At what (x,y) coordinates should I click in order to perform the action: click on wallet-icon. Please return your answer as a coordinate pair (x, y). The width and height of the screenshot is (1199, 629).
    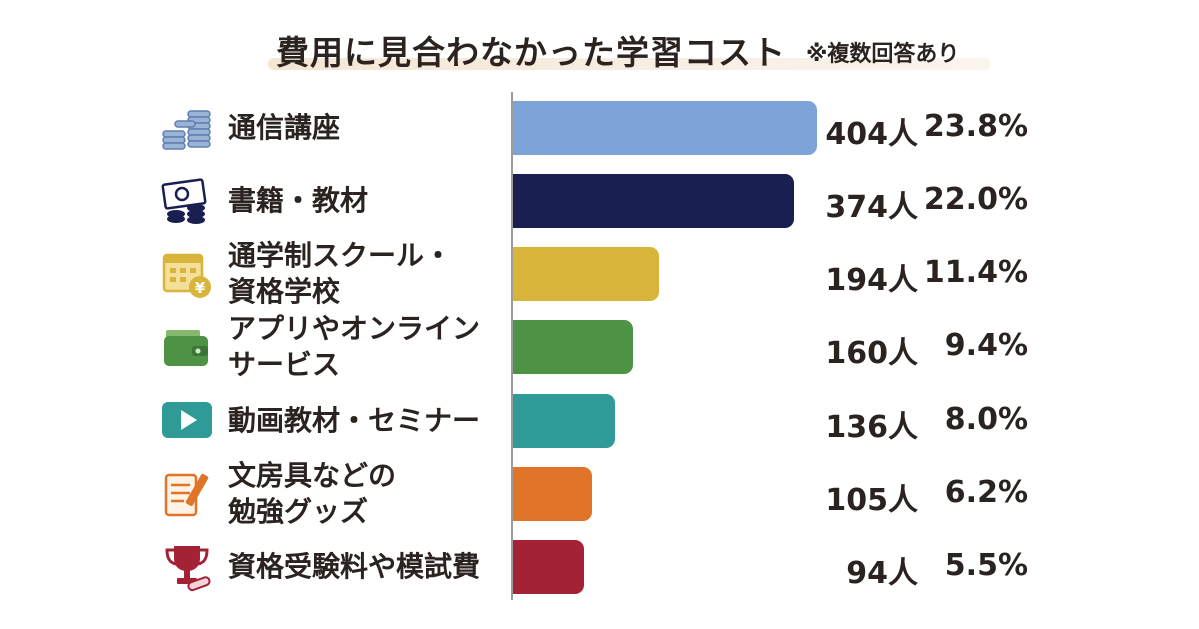
    Looking at the image, I should click on (187, 347).